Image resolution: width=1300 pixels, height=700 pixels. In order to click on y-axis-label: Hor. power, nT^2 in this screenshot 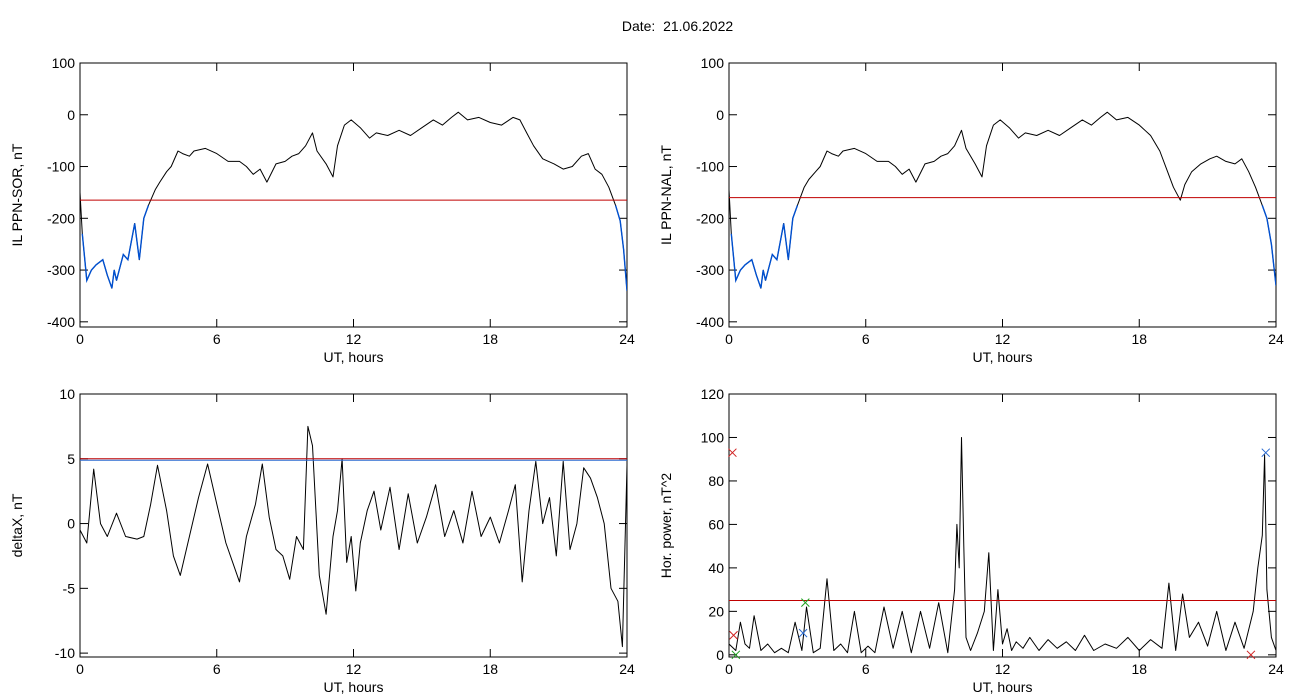, I will do `click(666, 526)`.